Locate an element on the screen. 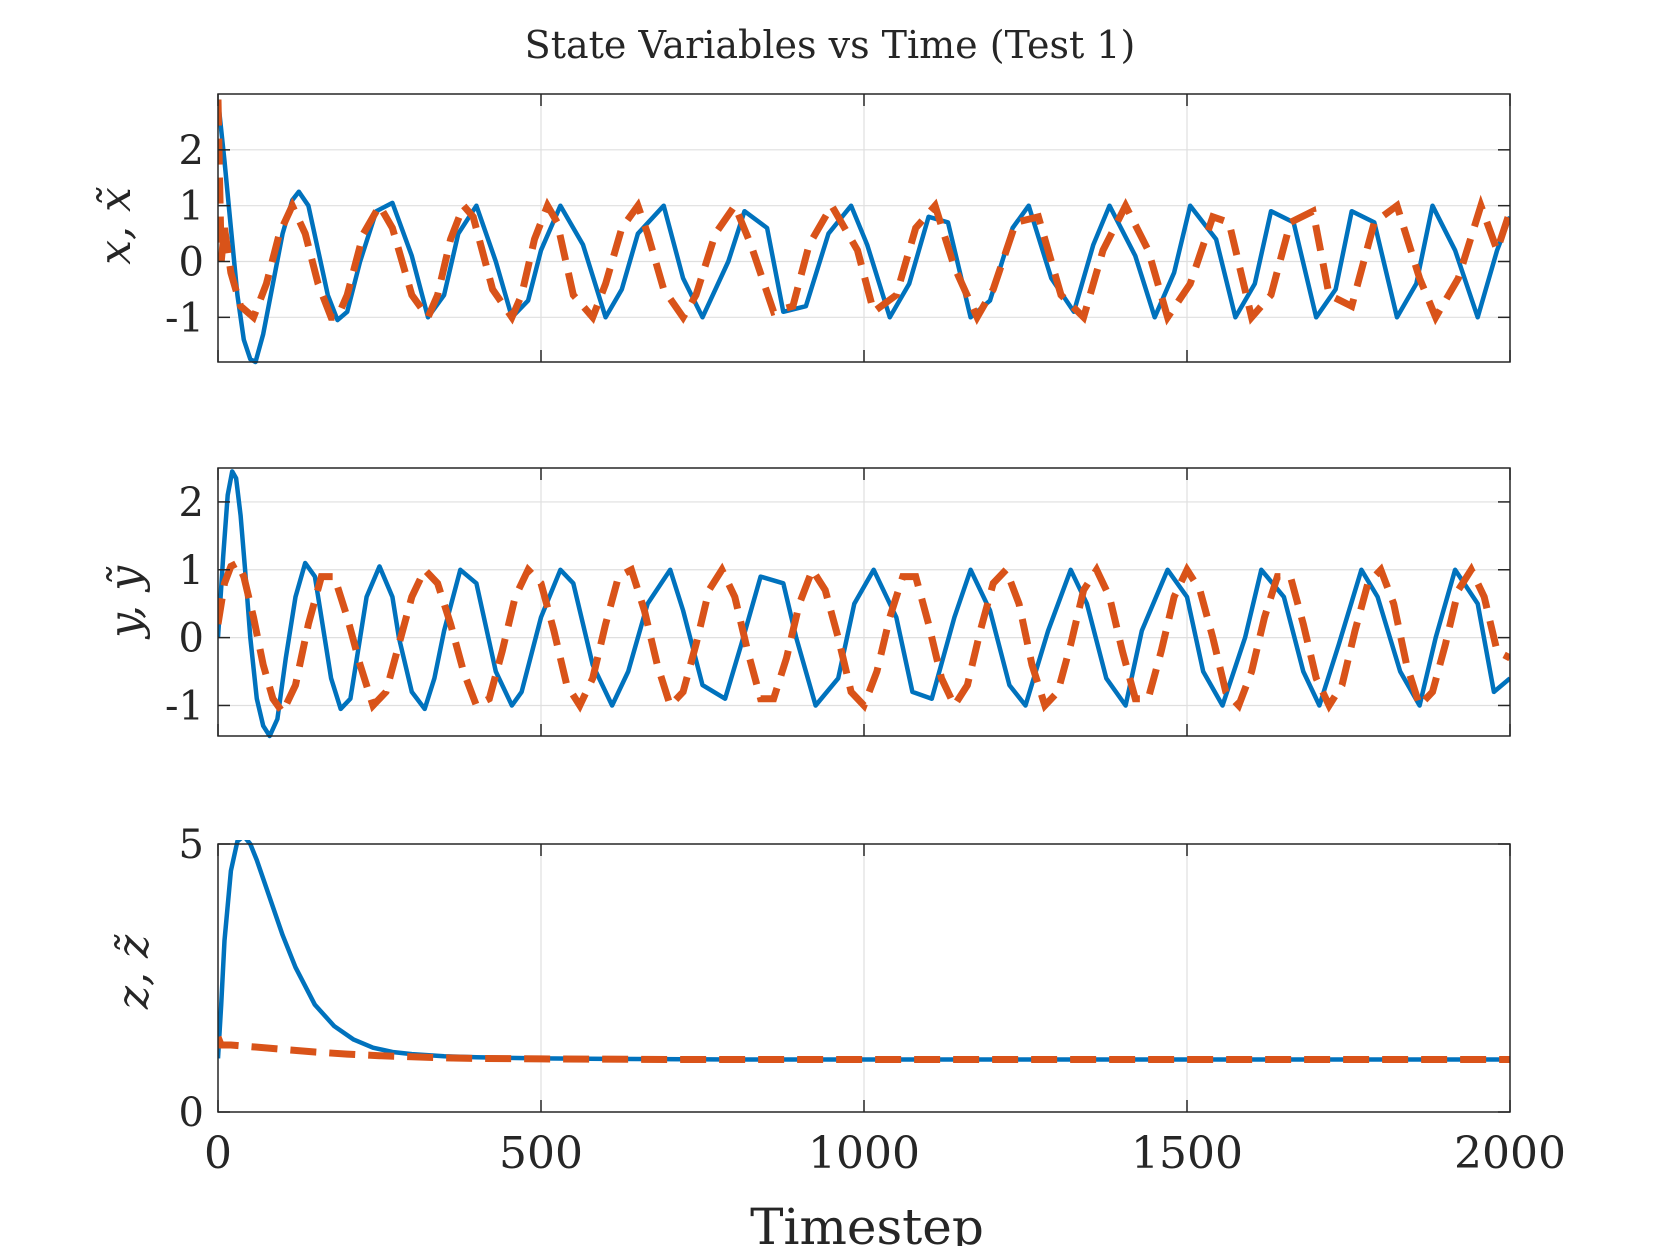 The height and width of the screenshot is (1246, 1661). y-axis-label-z: z, z̃ is located at coordinates (133, 972).